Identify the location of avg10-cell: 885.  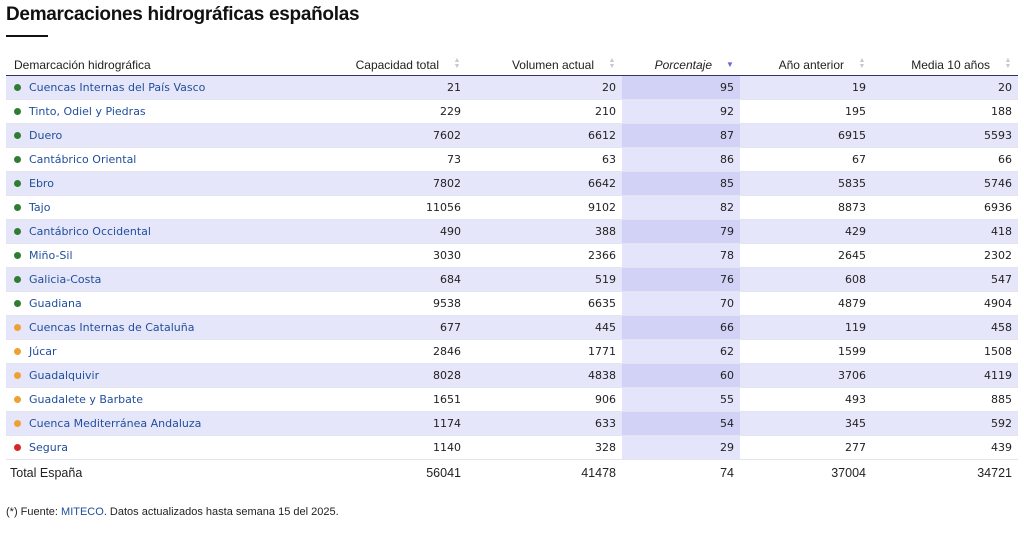
(945, 399).